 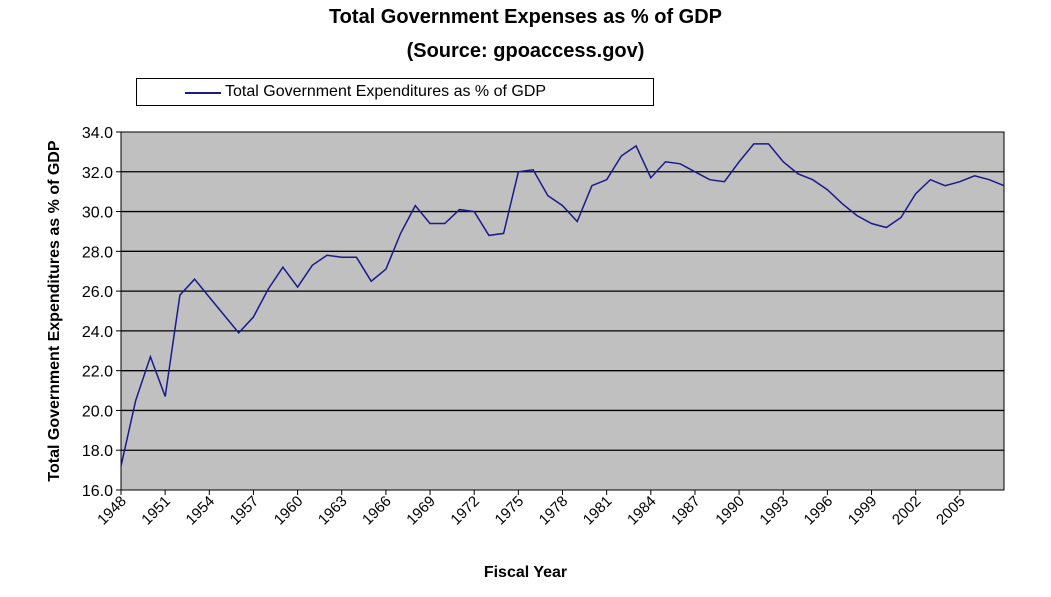 What do you see at coordinates (598, 511) in the screenshot?
I see `x-tick-label: 1981` at bounding box center [598, 511].